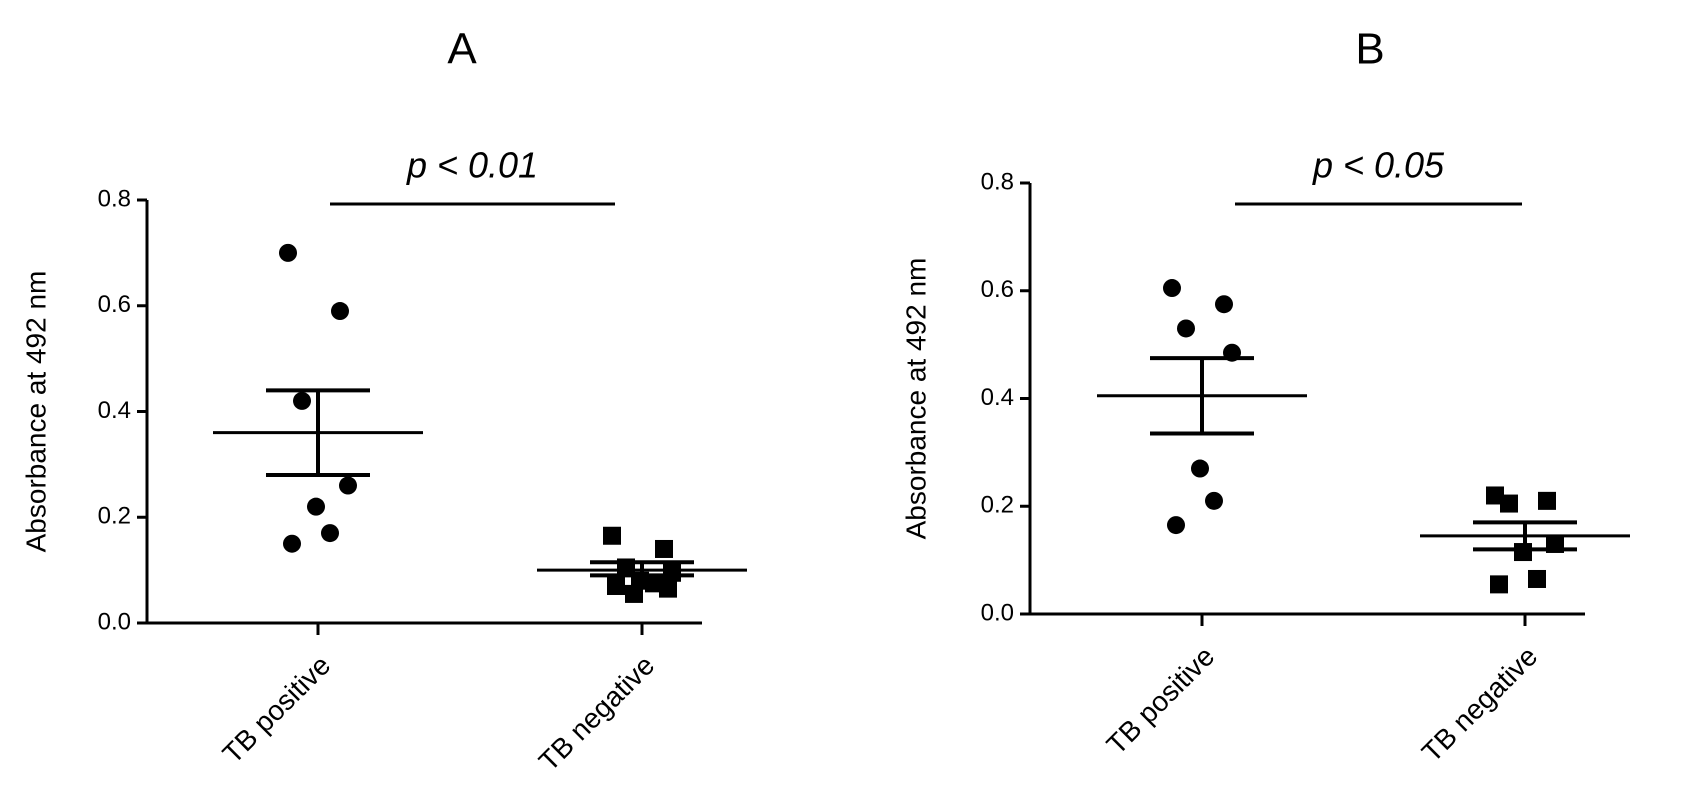 The image size is (1701, 800). What do you see at coordinates (1369, 49) in the screenshot?
I see `panel-letter: B` at bounding box center [1369, 49].